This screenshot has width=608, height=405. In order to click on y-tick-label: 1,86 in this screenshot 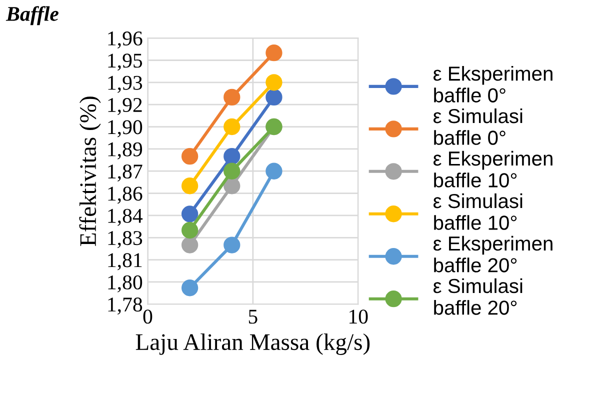, I will do `click(125, 195)`.